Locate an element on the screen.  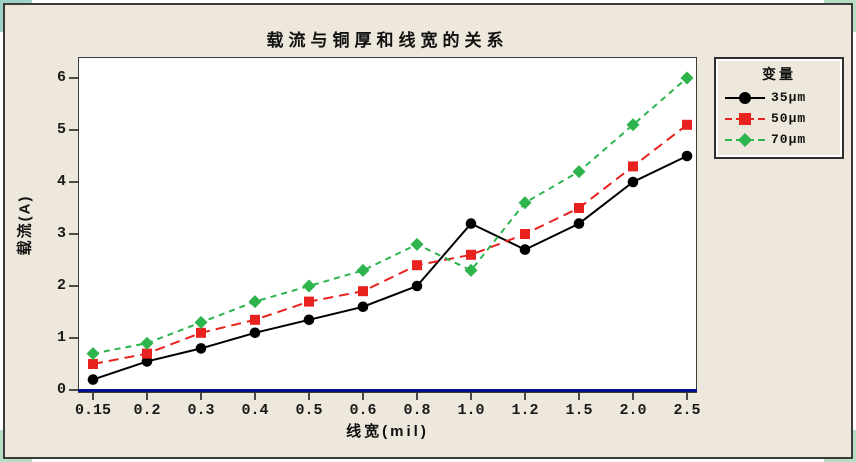
legend-item-50μm: 50μm is located at coordinates (779, 118).